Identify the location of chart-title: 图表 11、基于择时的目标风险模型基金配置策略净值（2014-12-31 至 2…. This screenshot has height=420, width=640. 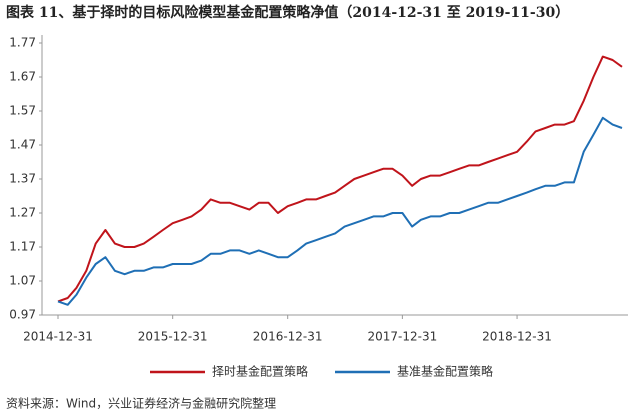
(287, 12).